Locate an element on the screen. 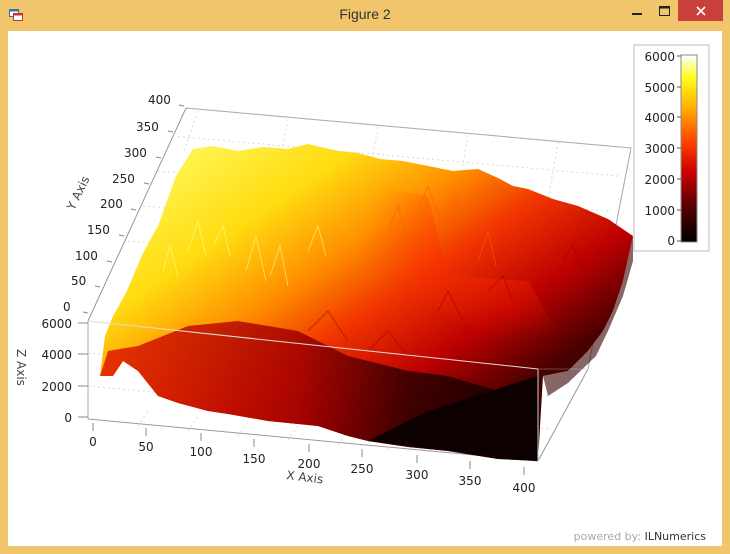 This screenshot has height=554, width=730. colorbar-tick-label: 4000 is located at coordinates (659, 118).